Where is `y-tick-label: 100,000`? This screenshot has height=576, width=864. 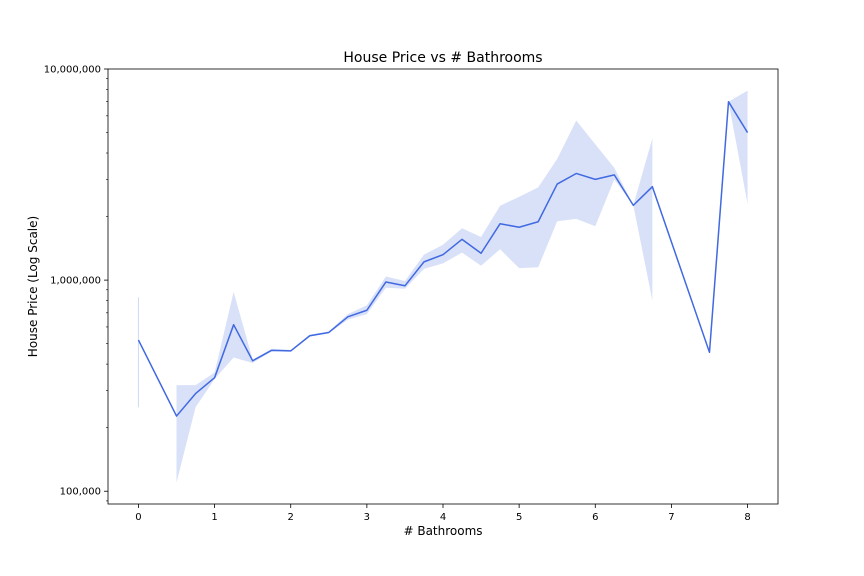 y-tick-label: 100,000 is located at coordinates (80, 492).